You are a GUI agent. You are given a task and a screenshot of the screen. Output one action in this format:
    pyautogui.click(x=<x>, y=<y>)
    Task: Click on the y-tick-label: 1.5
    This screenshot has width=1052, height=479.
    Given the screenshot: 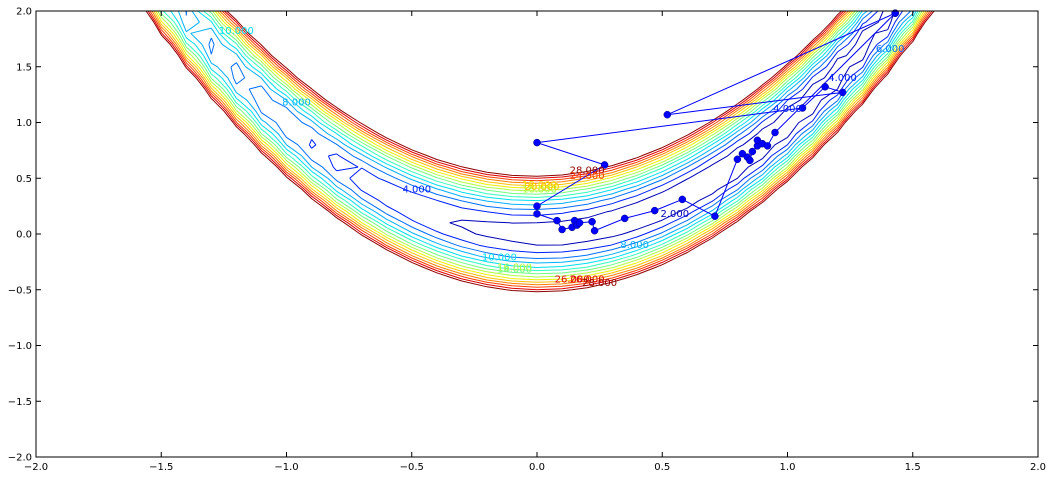 What is the action you would take?
    pyautogui.click(x=24, y=67)
    